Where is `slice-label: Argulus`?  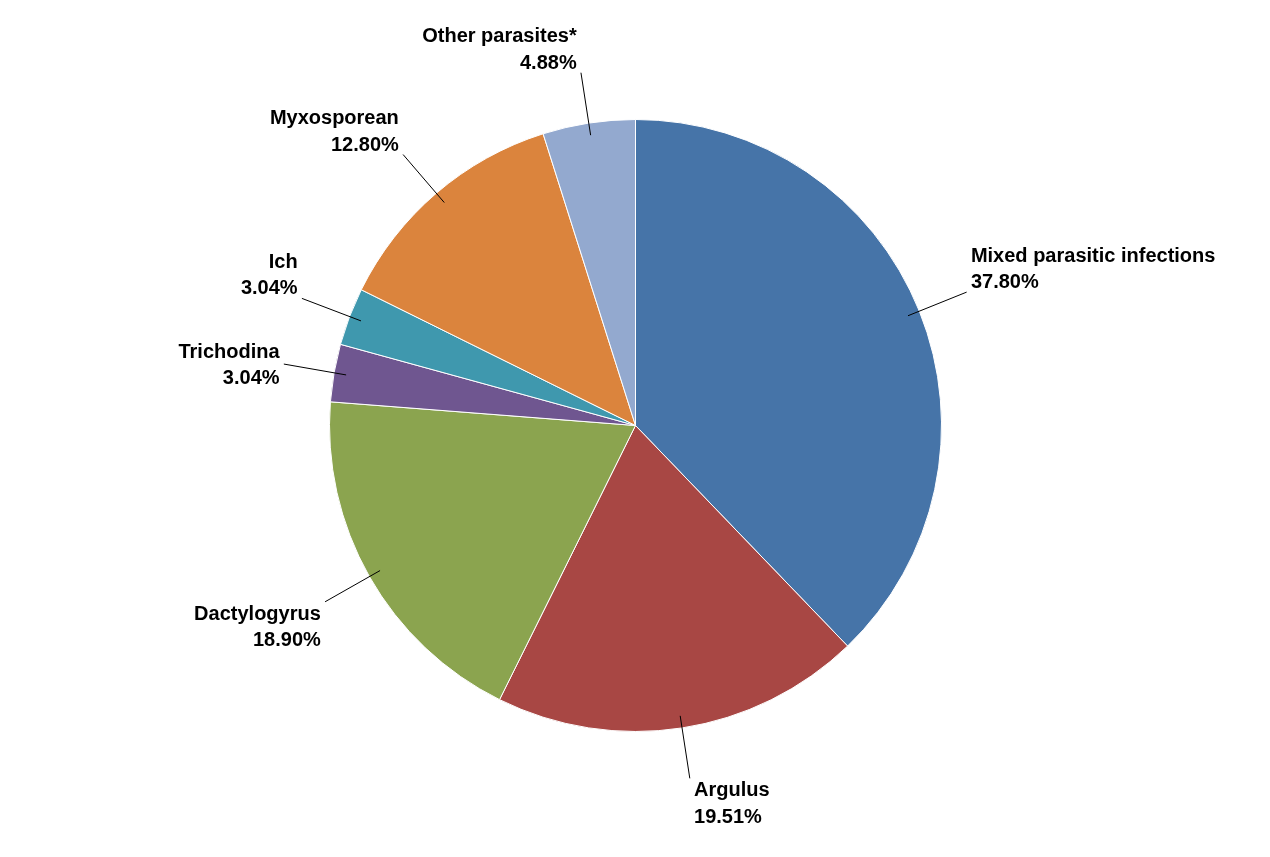
slice-label: Argulus is located at coordinates (732, 789).